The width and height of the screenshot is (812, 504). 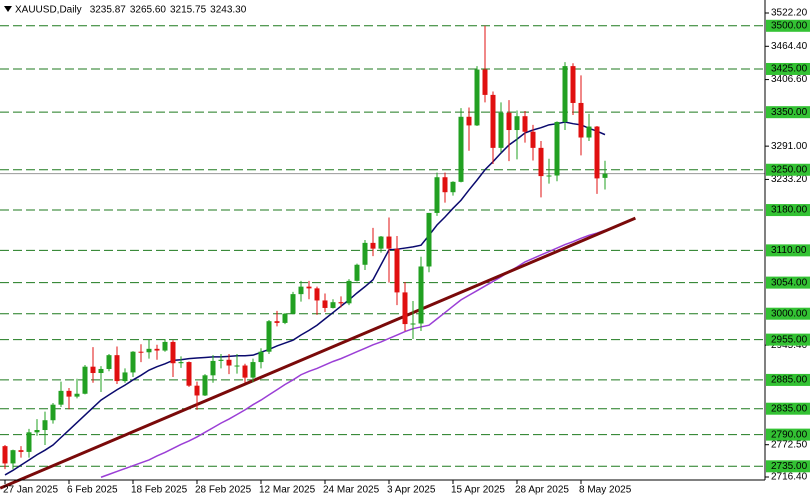 I want to click on x-tick-label: 28 Feb 2025, so click(x=223, y=490).